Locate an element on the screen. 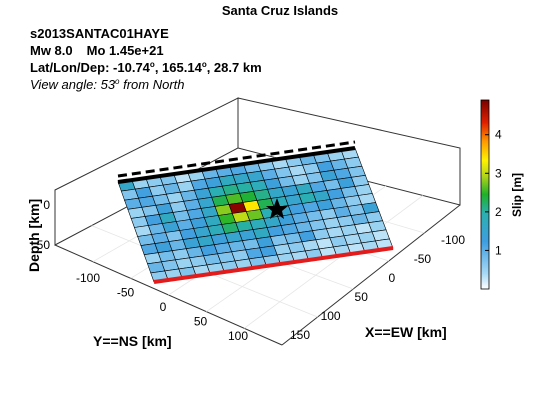  fault-bottom-edge is located at coordinates (273, 265).